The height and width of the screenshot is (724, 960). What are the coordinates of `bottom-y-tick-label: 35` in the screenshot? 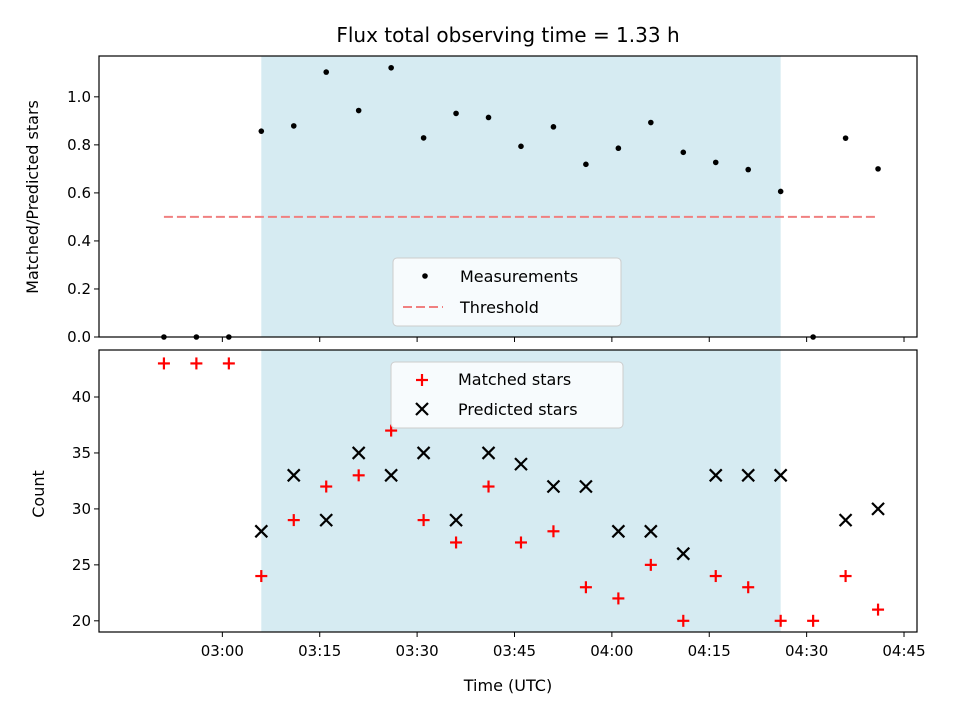 It's located at (81, 453).